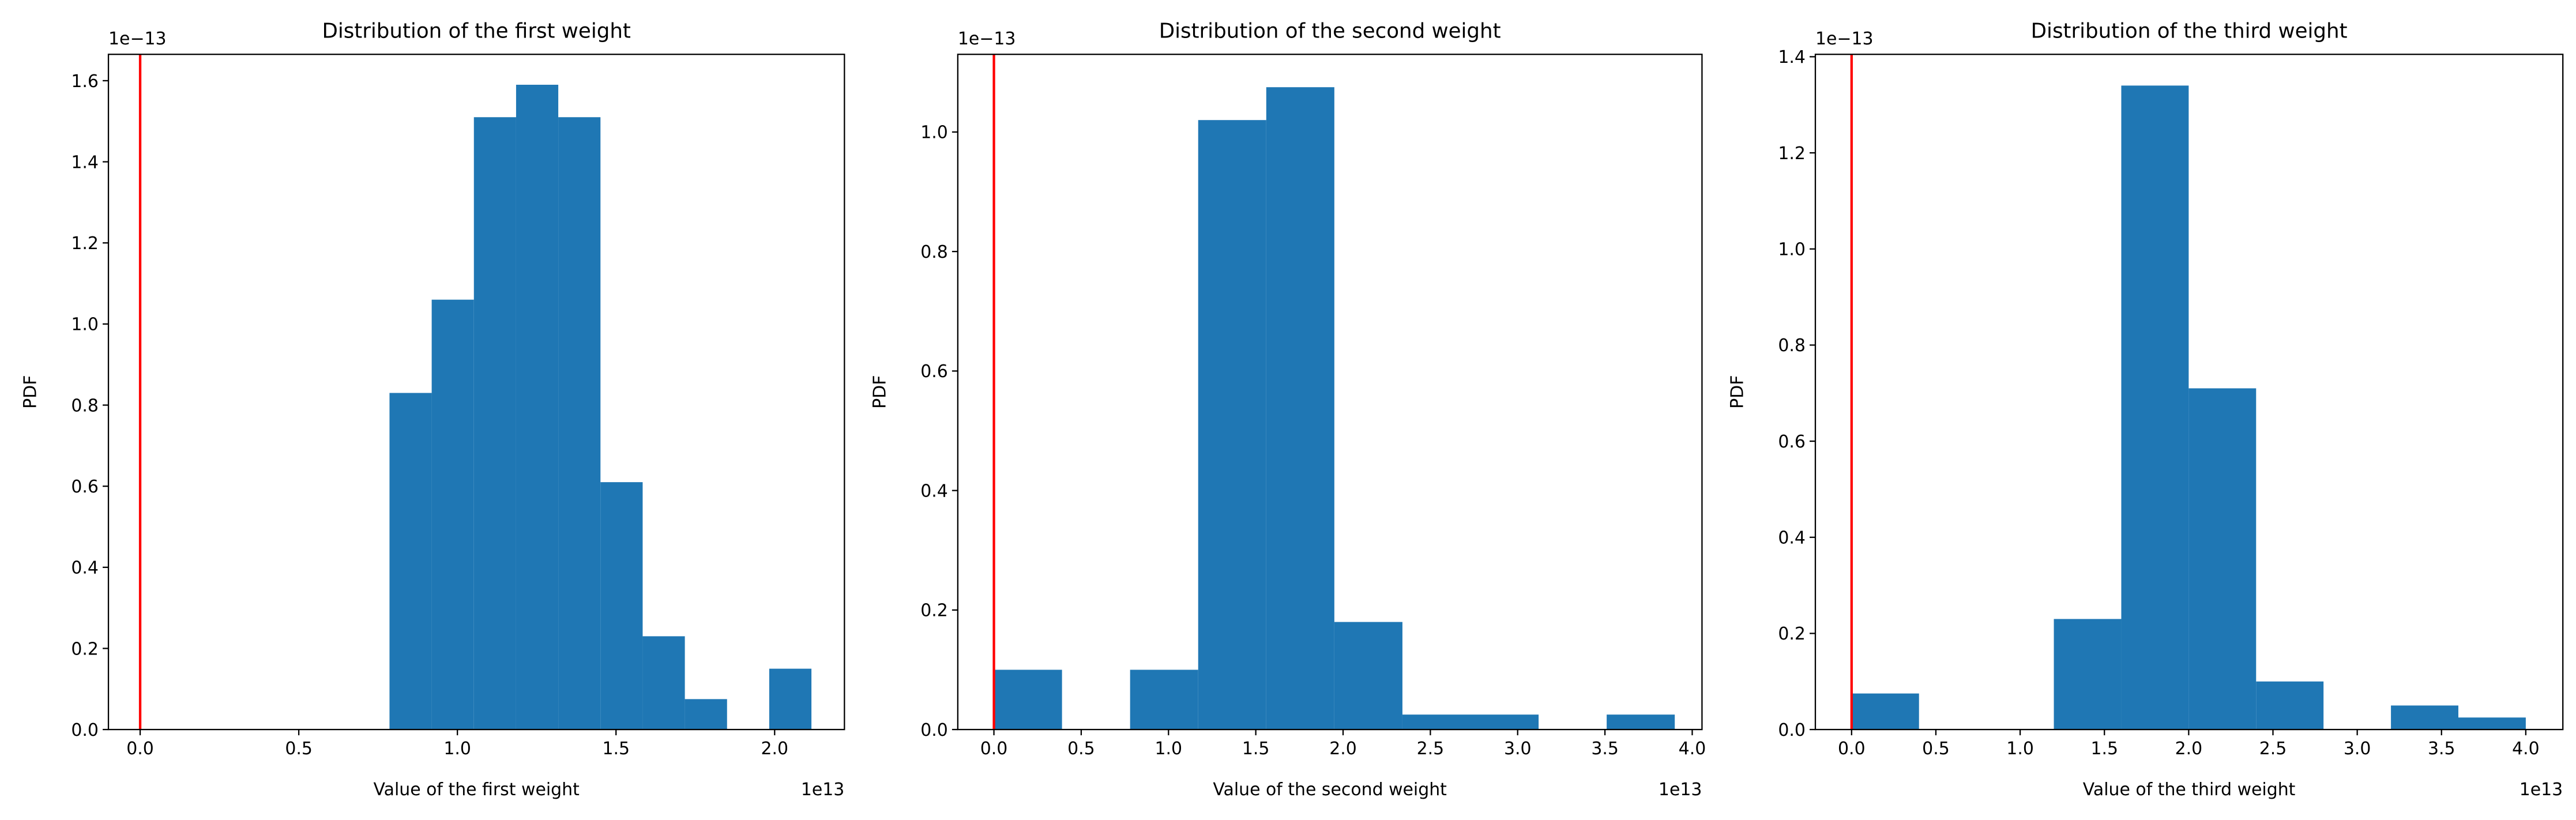  Describe the element at coordinates (1330, 790) in the screenshot. I see `x-axis-label: Value of the second weight` at that location.